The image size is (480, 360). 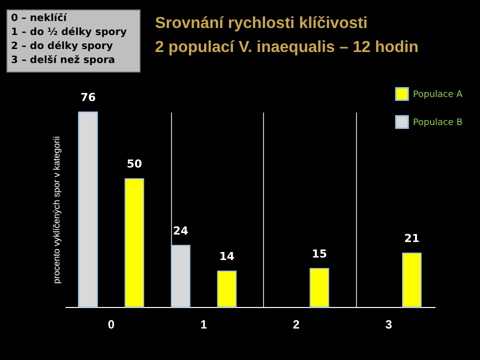 I want to click on text: 3 – delší než spora, so click(x=63, y=60).